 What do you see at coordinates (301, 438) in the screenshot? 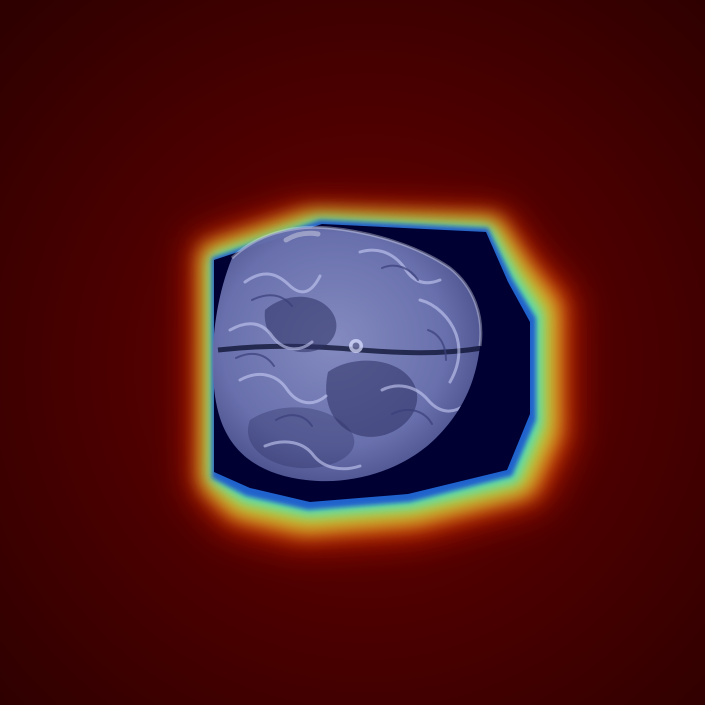
I see `dark-region-lower` at bounding box center [301, 438].